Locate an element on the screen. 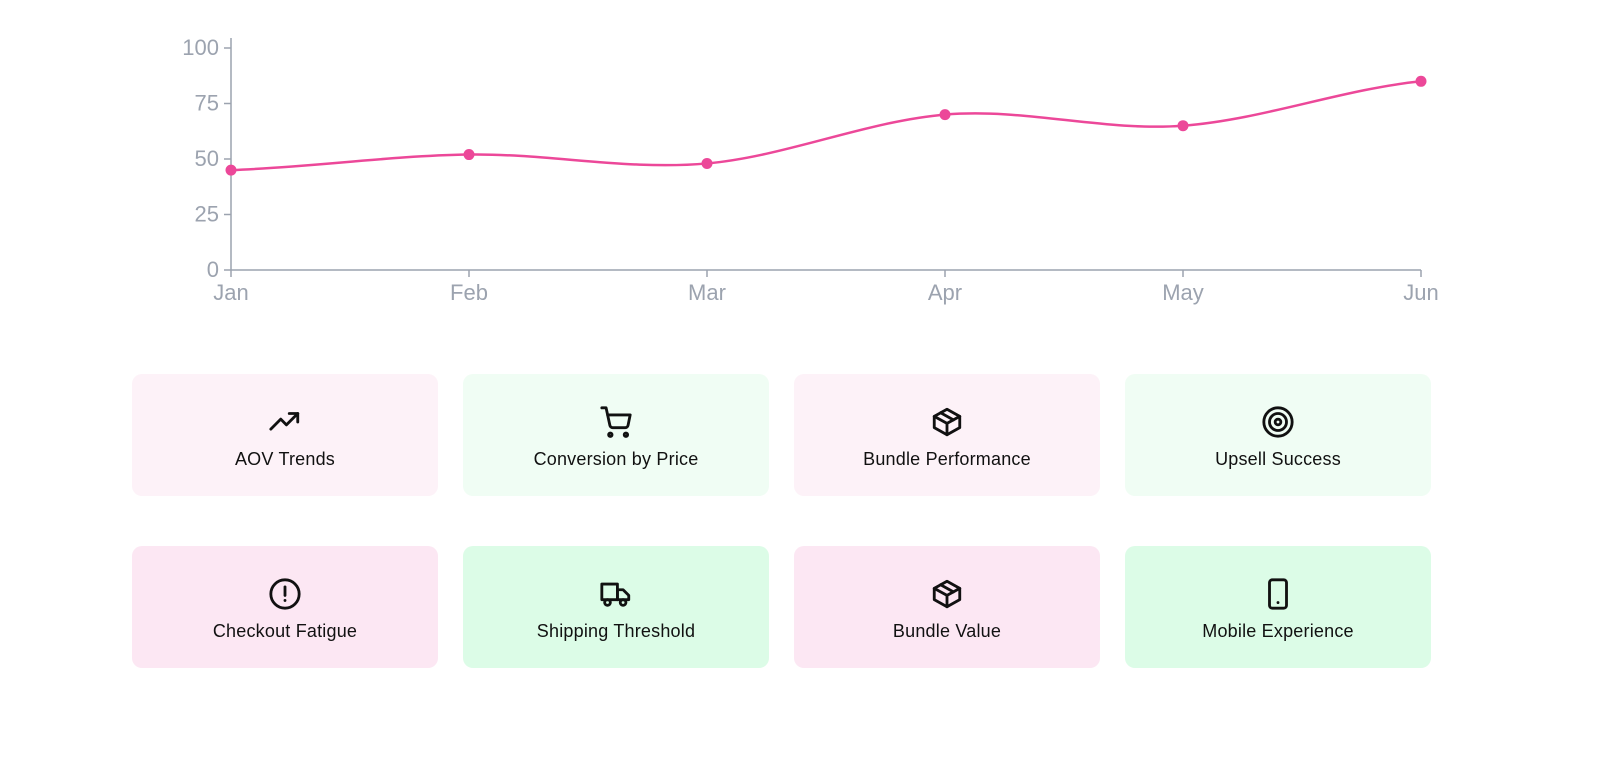 This screenshot has width=1600, height=766. card-label: Upsell Success is located at coordinates (1278, 458).